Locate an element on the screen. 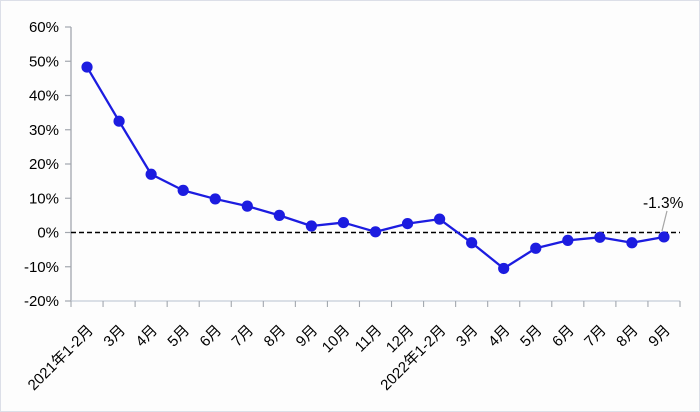 The width and height of the screenshot is (700, 412). y-tick-label: 50% is located at coordinates (44, 61).